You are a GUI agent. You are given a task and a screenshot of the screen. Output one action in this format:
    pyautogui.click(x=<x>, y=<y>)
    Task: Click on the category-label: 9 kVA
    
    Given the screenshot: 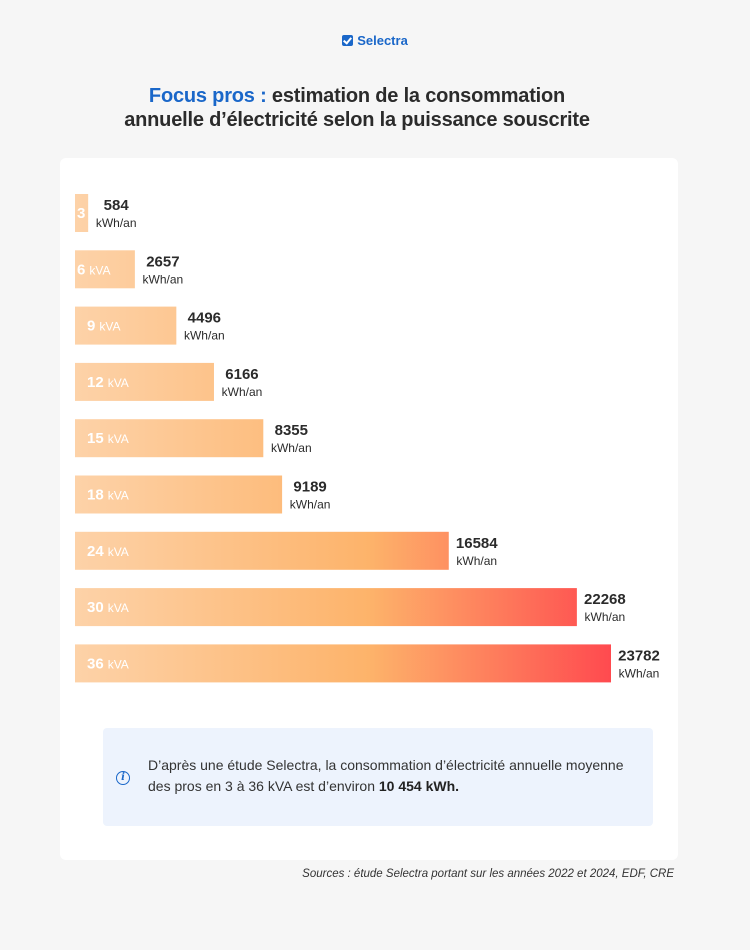 What is the action you would take?
    pyautogui.click(x=103, y=326)
    